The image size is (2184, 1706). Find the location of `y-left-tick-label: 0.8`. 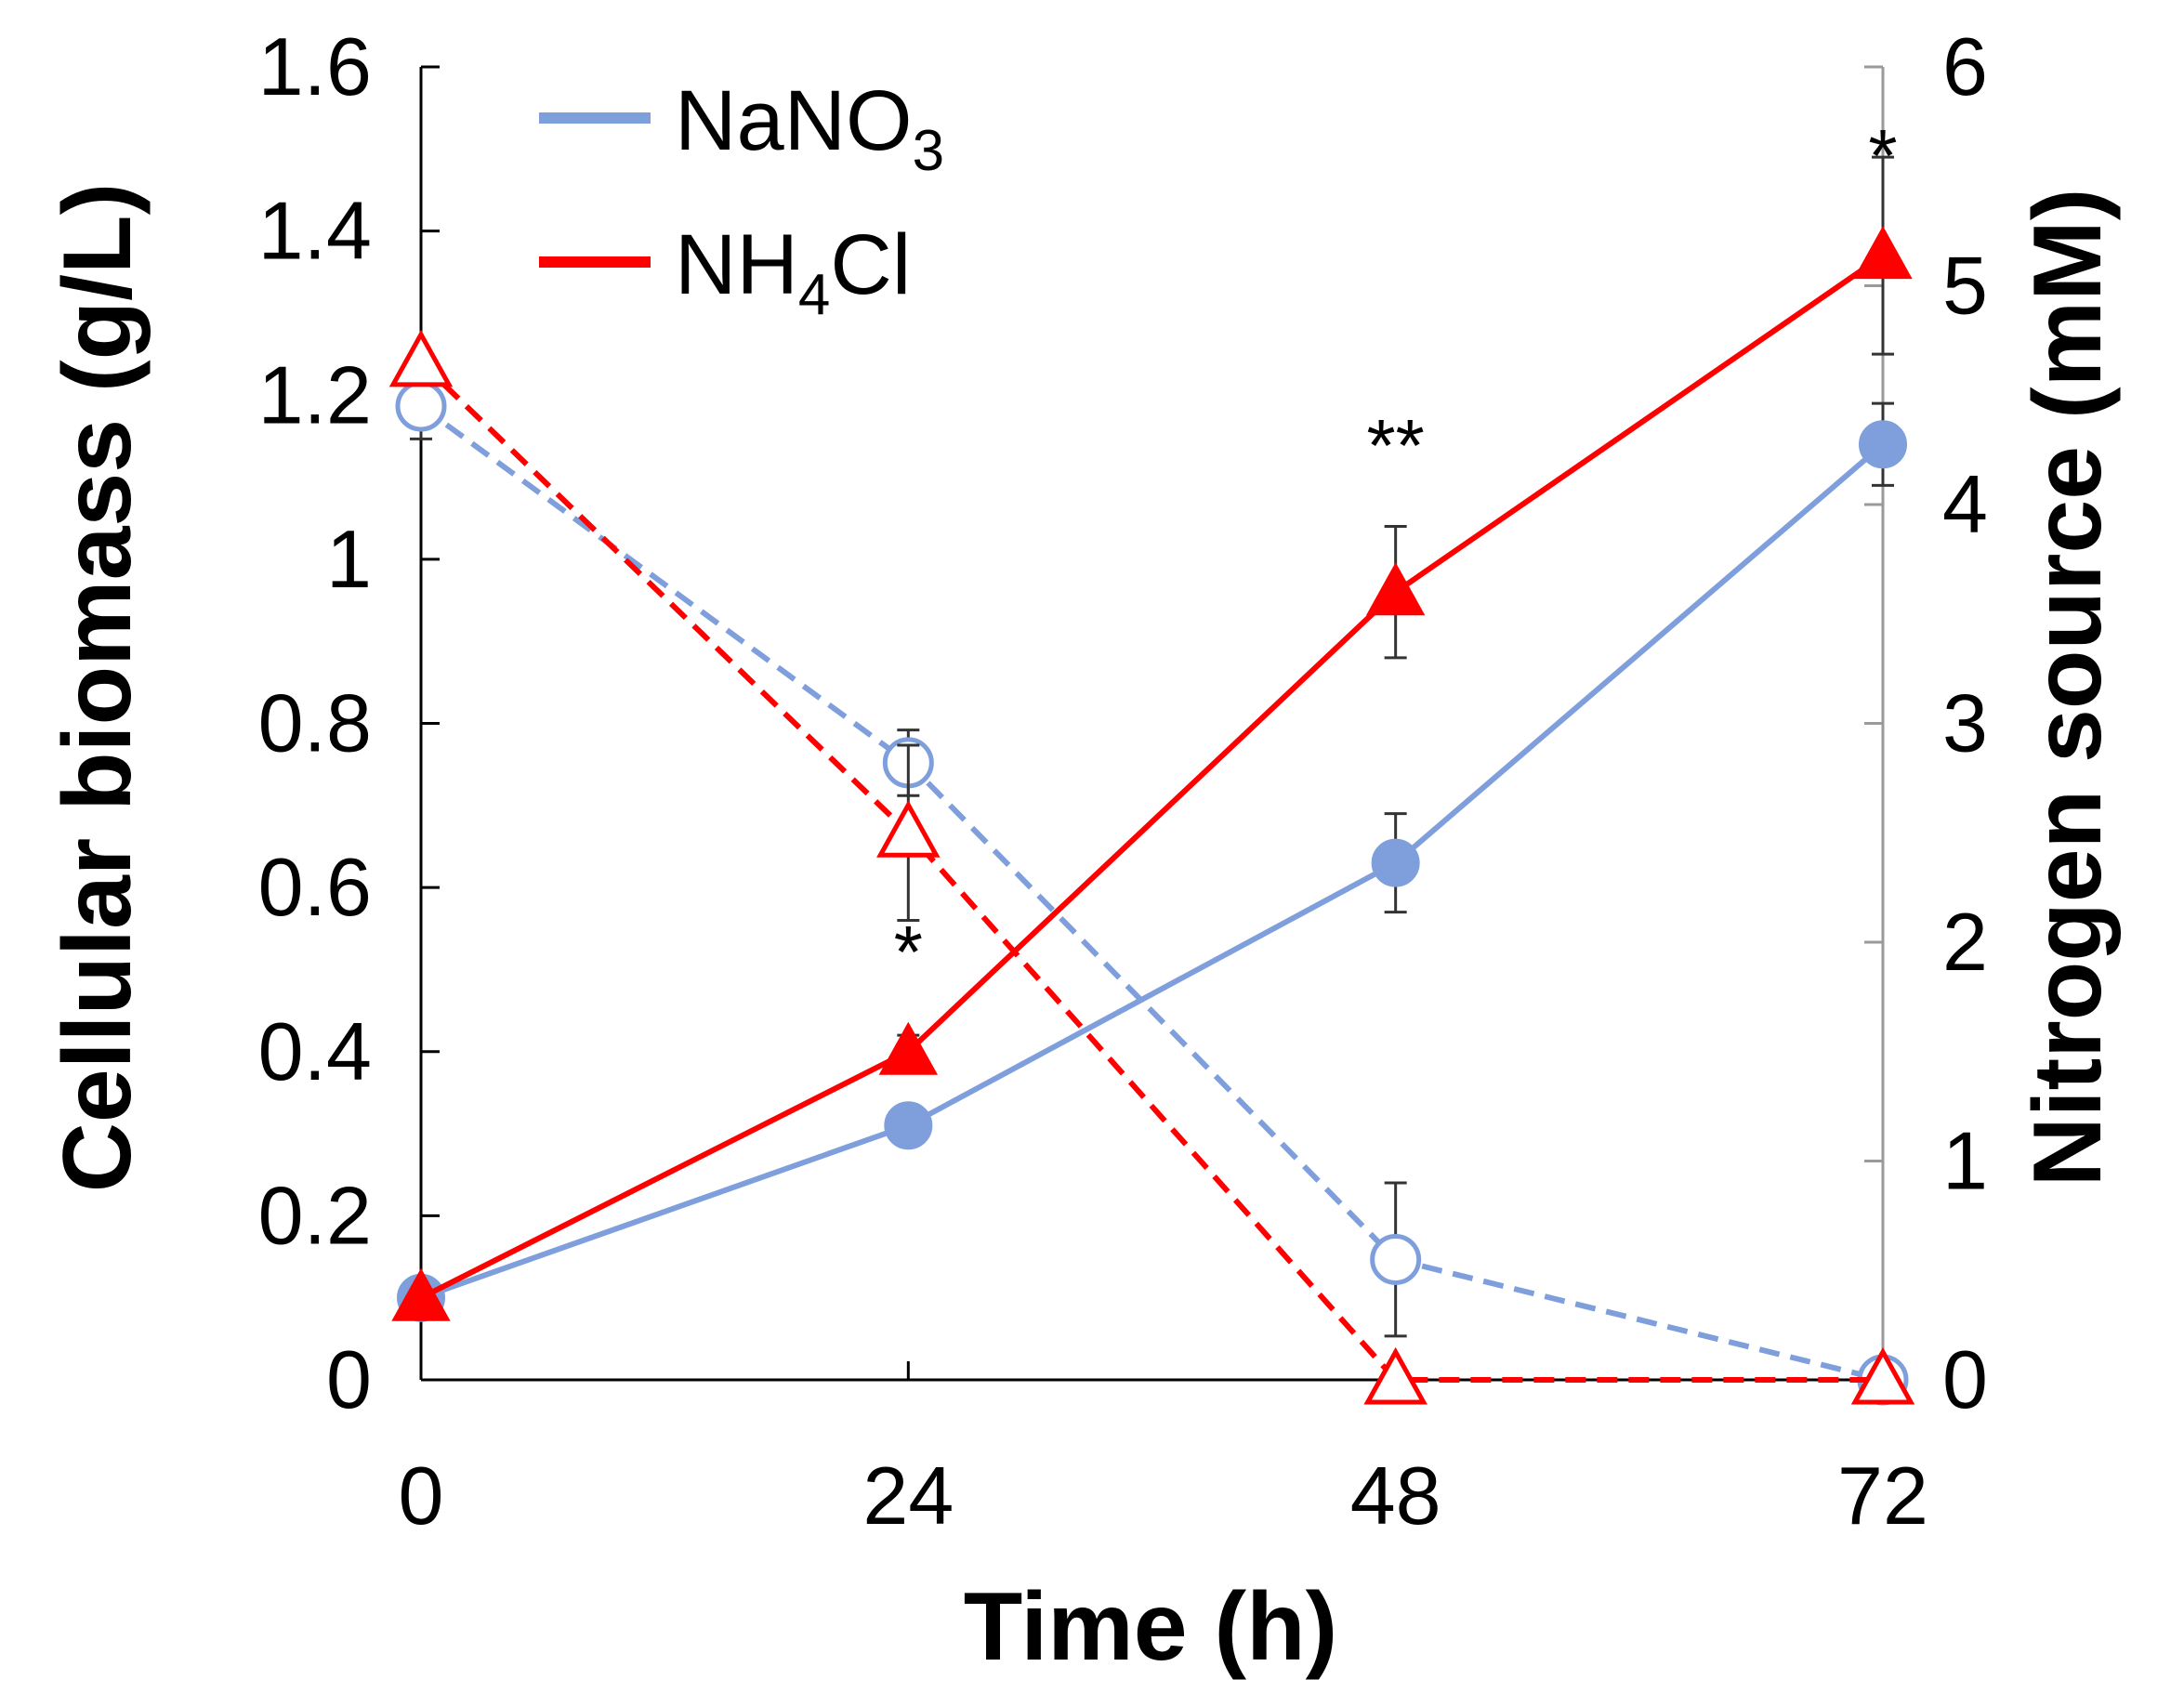

y-left-tick-label: 0.8 is located at coordinates (315, 723).